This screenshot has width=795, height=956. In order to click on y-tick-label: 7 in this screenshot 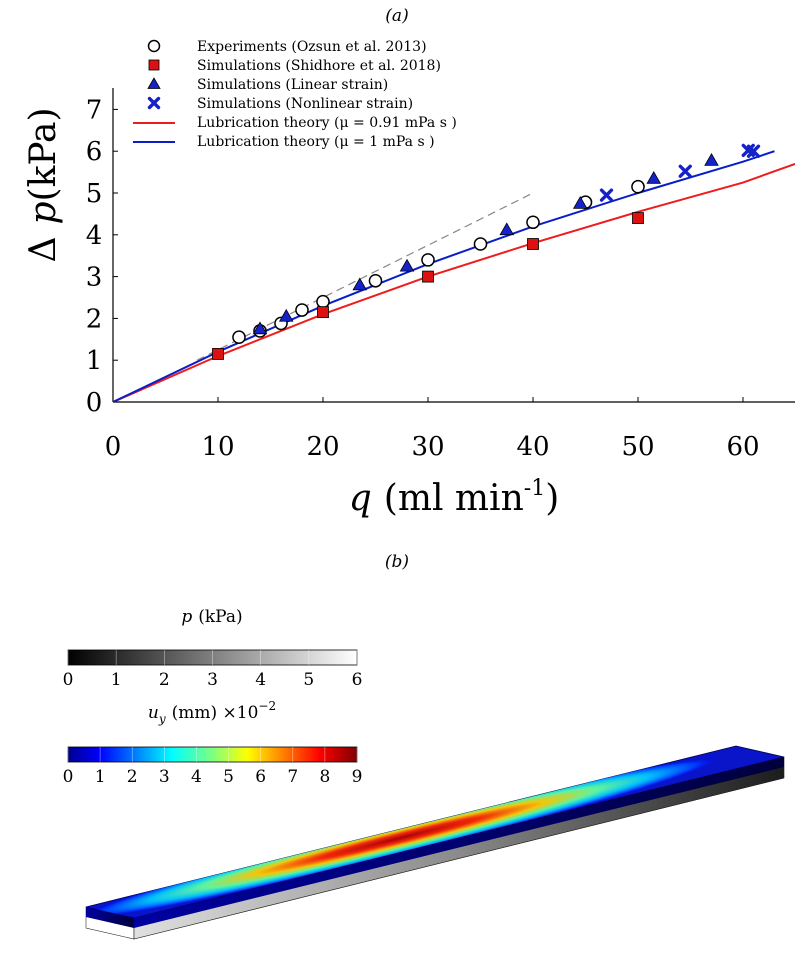, I will do `click(94, 110)`.